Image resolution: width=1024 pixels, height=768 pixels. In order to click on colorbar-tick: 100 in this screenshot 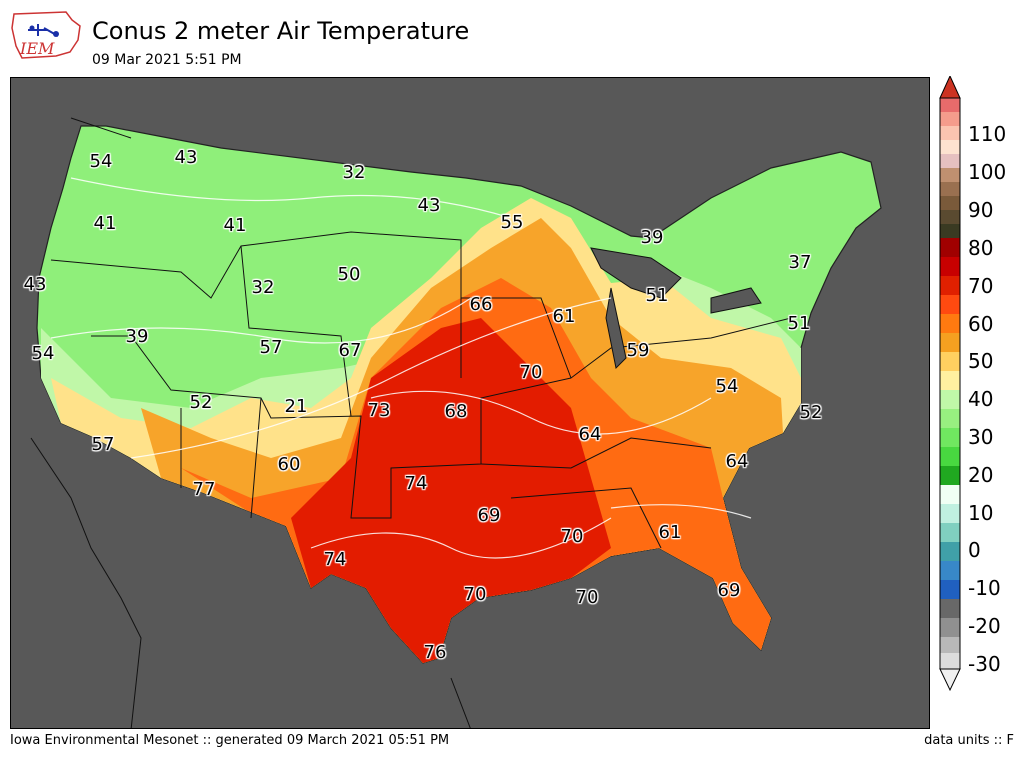, I will do `click(987, 172)`.